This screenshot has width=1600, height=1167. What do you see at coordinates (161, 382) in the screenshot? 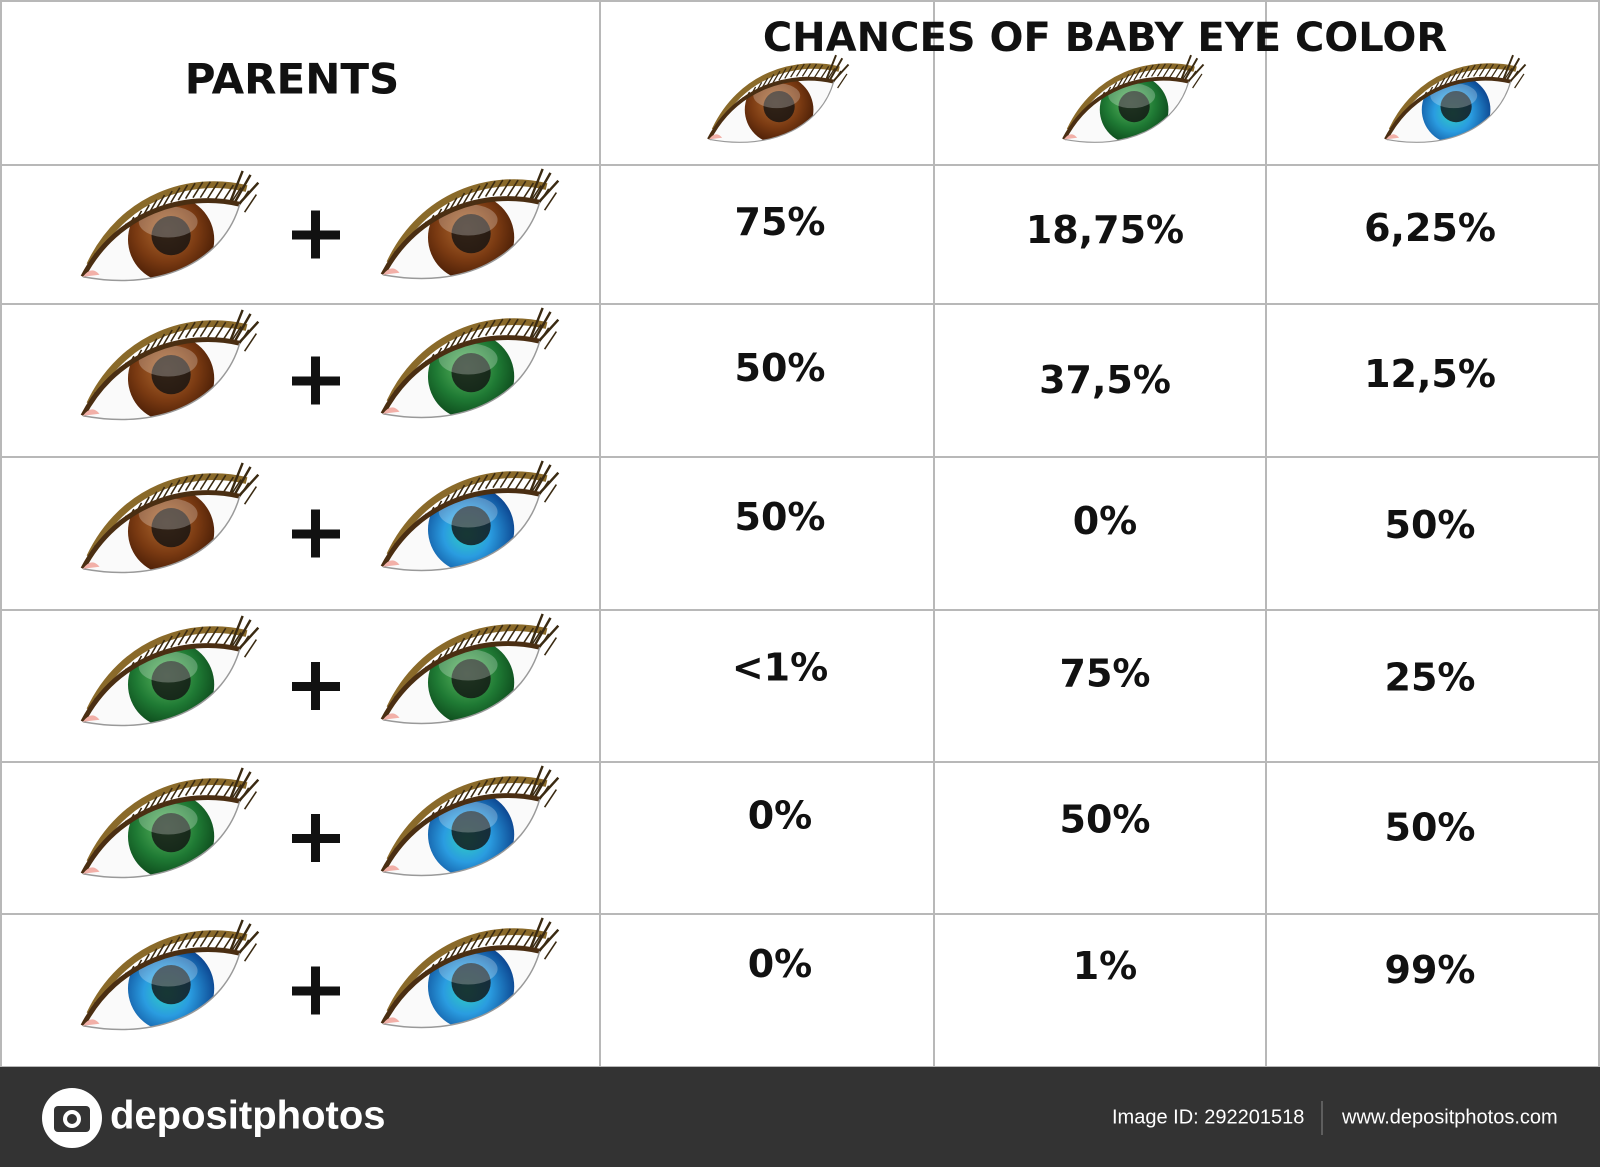
I see `lower-lid` at bounding box center [161, 382].